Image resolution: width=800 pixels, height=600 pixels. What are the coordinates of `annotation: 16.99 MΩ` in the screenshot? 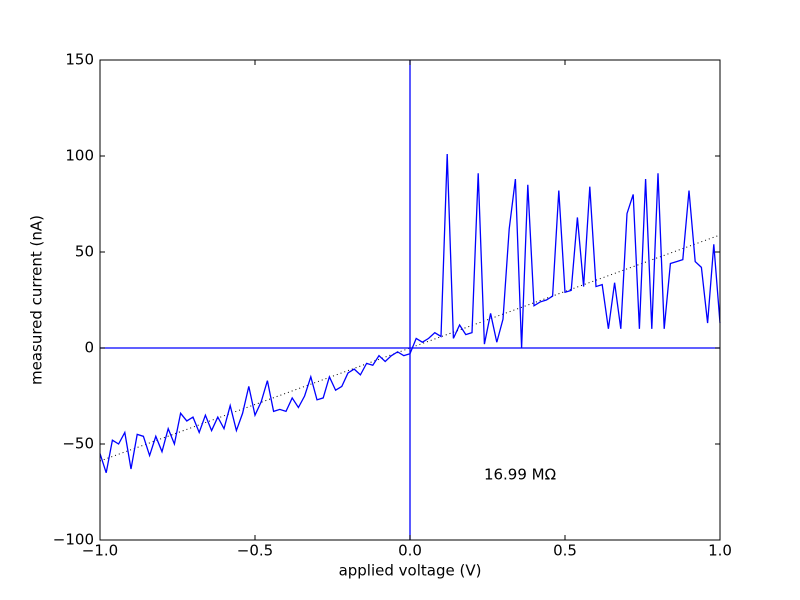 It's located at (520, 475).